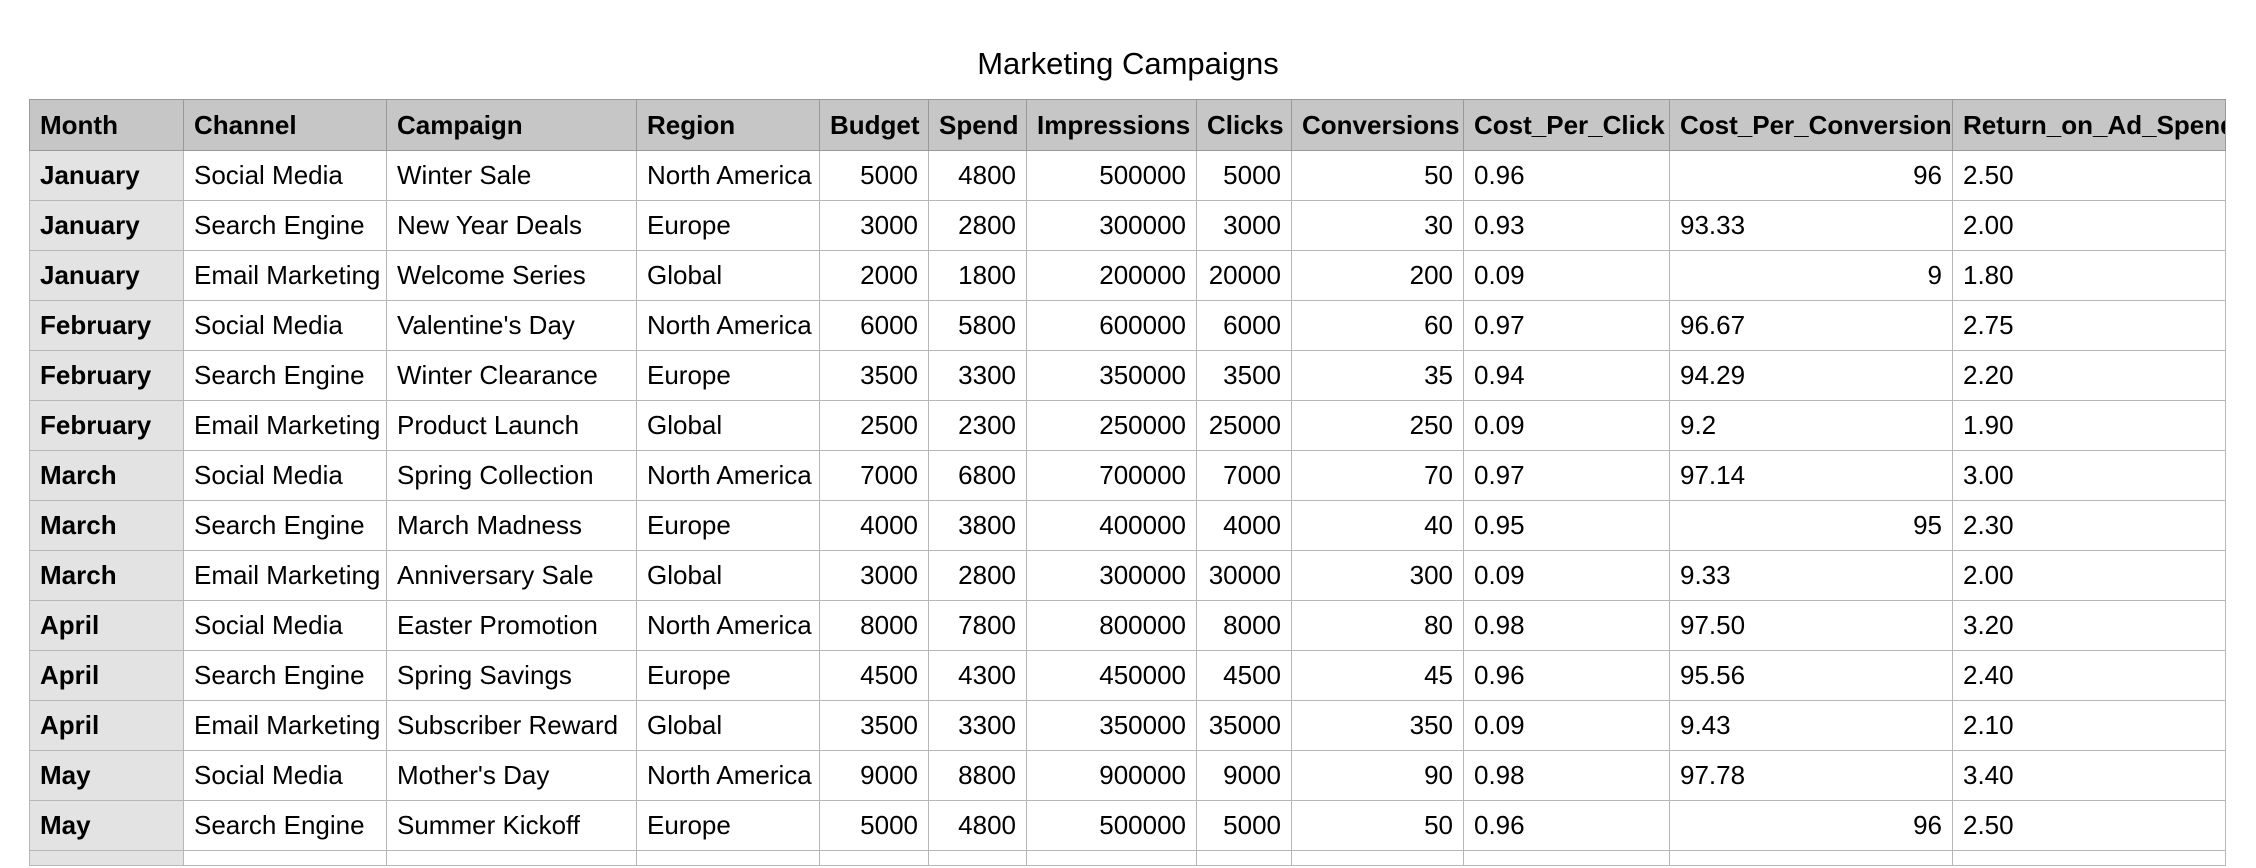 The width and height of the screenshot is (2256, 868). I want to click on cell-campaign: Valentine's Day, so click(511, 325).